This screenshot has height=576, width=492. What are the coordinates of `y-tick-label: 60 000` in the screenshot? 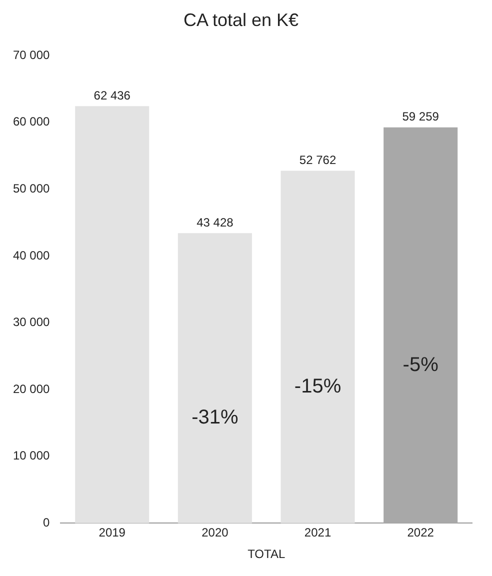 It's located at (31, 121).